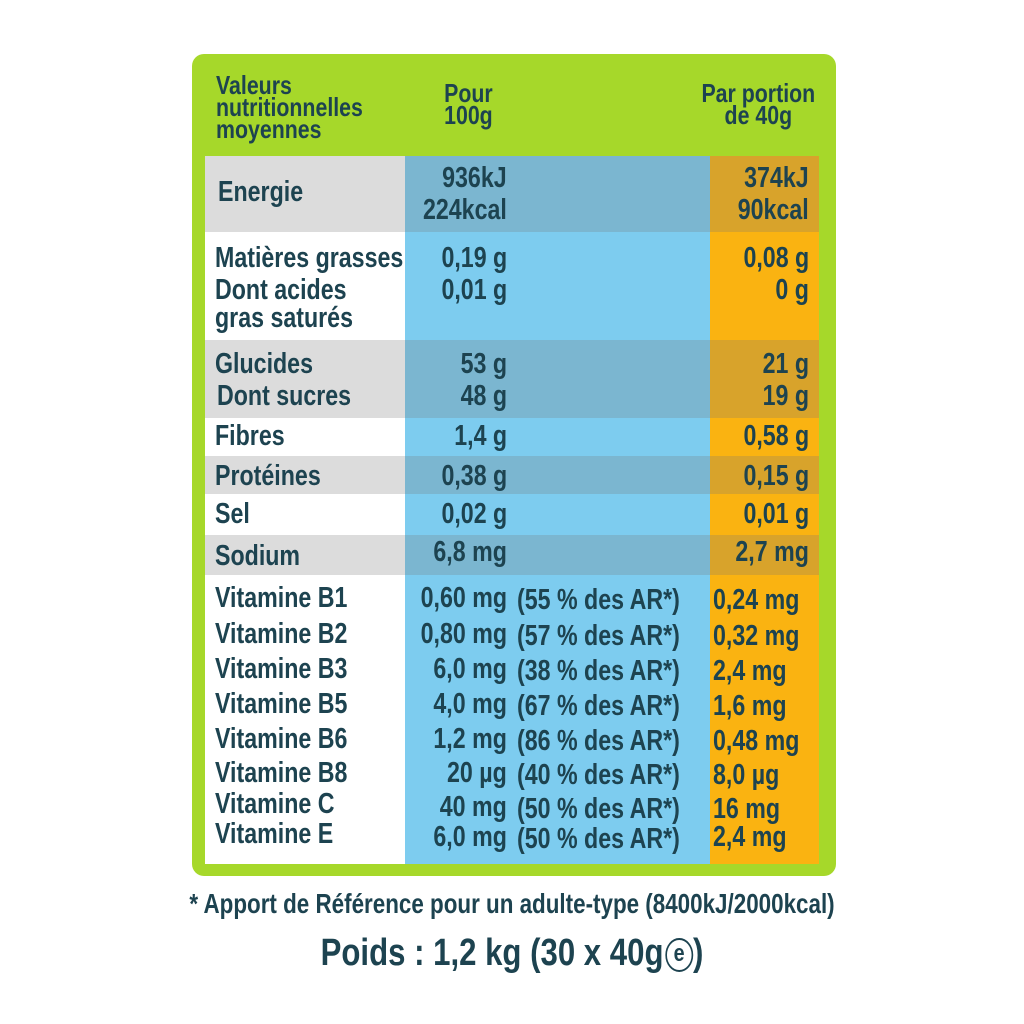  Describe the element at coordinates (512, 194) in the screenshot. I see `row-band-energie` at that location.